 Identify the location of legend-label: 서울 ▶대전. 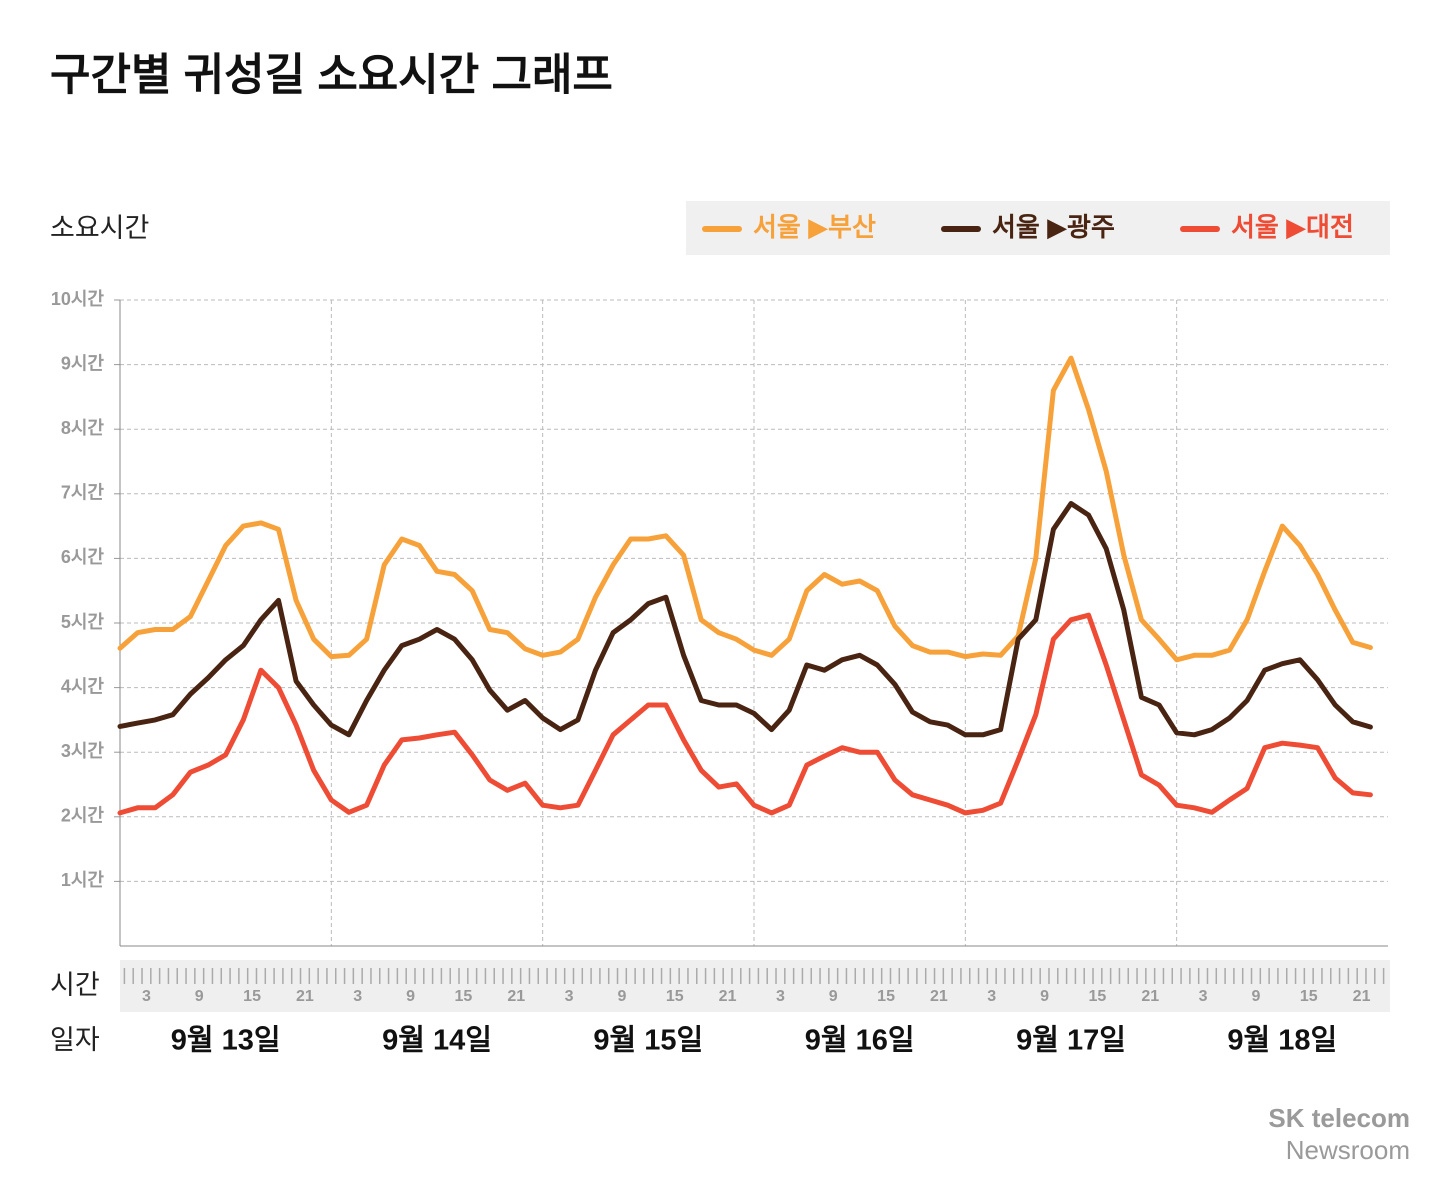
(1292, 227).